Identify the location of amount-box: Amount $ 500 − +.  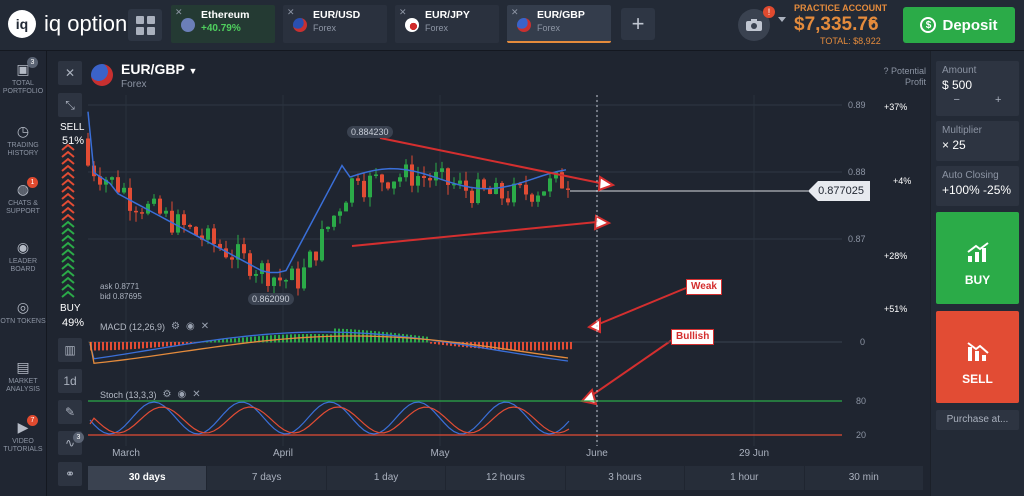
(977, 88).